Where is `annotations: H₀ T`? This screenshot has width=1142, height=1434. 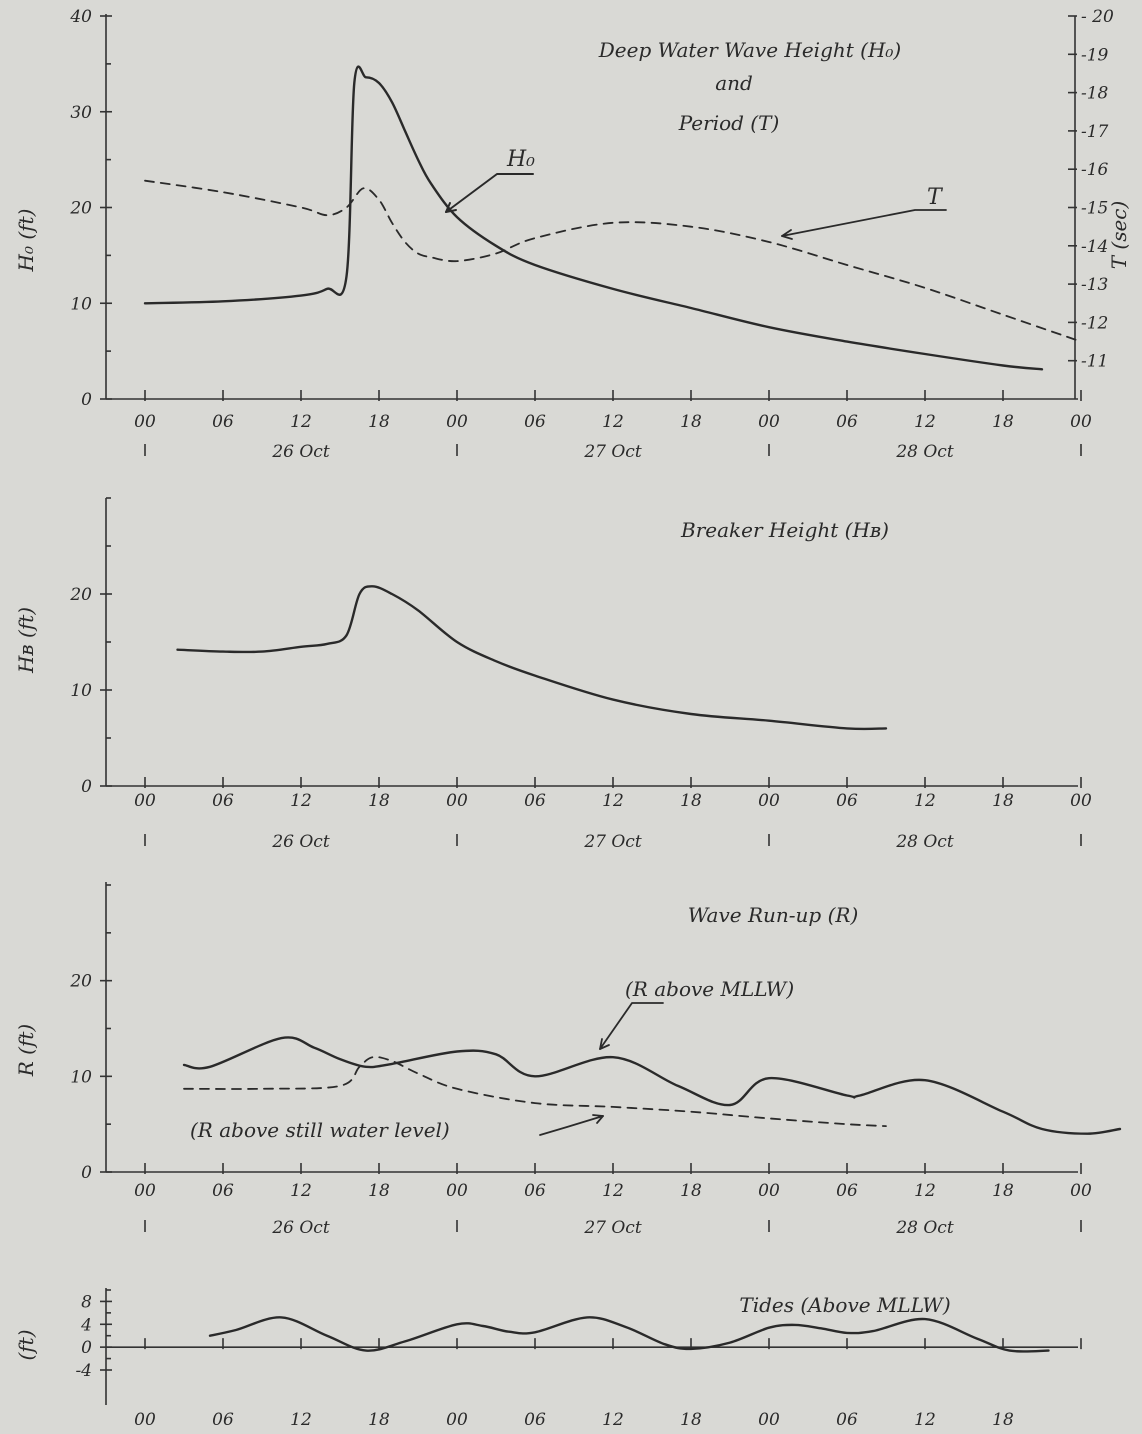
annotations: H₀ T is located at coordinates (696, 193).